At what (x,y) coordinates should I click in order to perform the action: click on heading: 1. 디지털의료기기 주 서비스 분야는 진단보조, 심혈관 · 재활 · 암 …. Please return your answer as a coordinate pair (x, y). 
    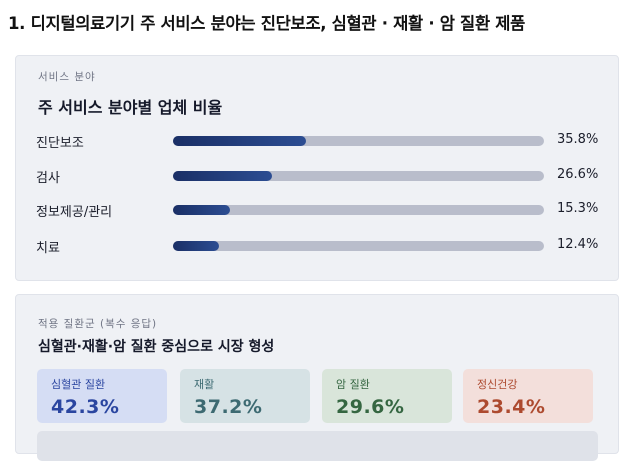
    Looking at the image, I should click on (267, 23).